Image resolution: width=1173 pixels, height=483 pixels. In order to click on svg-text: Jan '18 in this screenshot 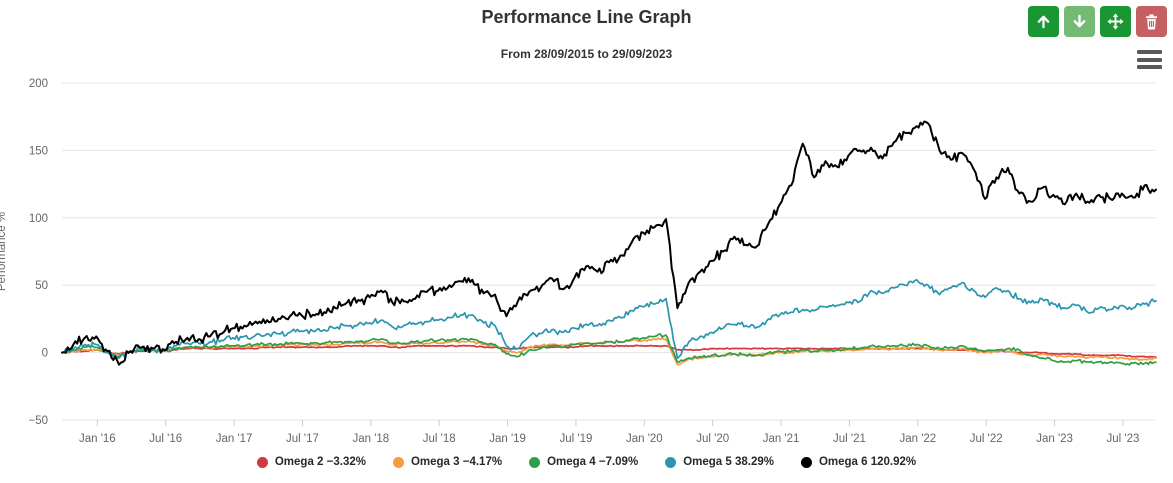, I will do `click(370, 439)`.